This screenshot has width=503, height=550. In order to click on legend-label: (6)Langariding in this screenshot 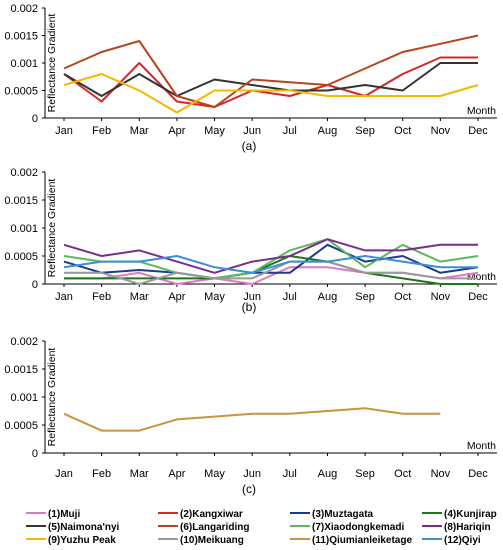, I will do `click(214, 527)`.